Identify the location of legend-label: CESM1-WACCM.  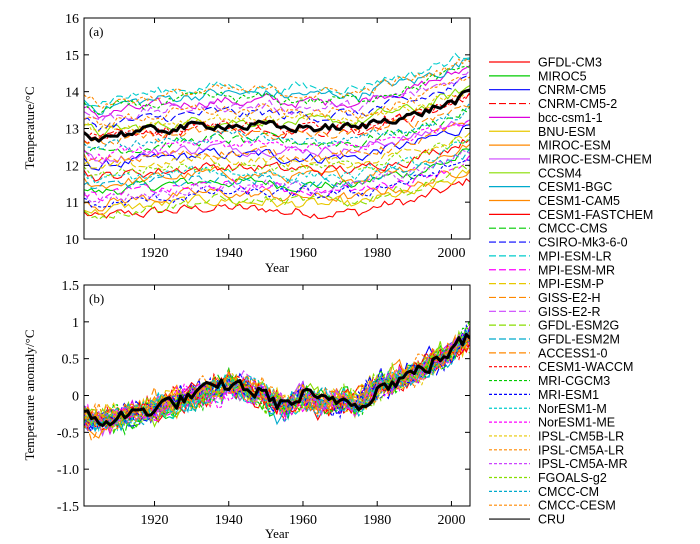
(585, 367).